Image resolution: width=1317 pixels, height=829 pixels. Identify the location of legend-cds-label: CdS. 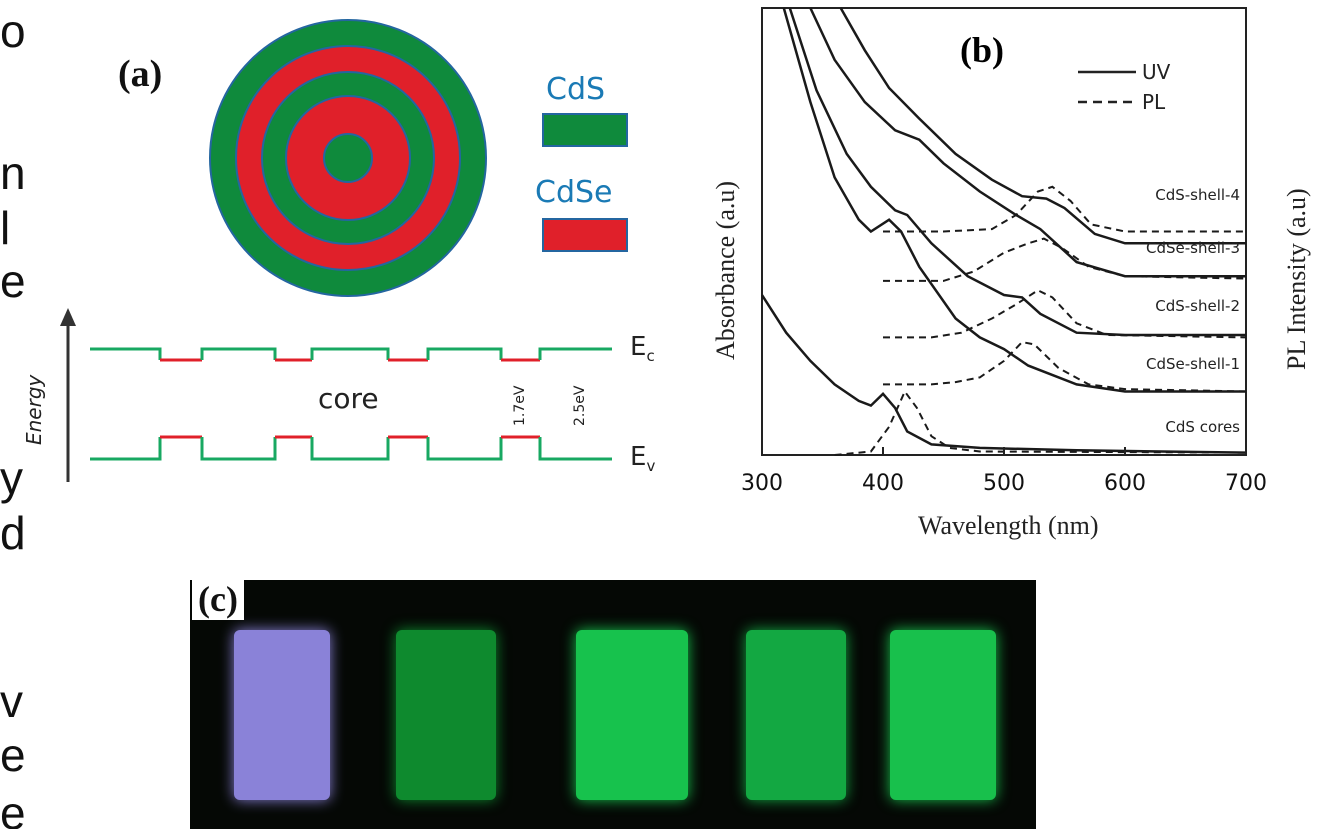
(576, 89).